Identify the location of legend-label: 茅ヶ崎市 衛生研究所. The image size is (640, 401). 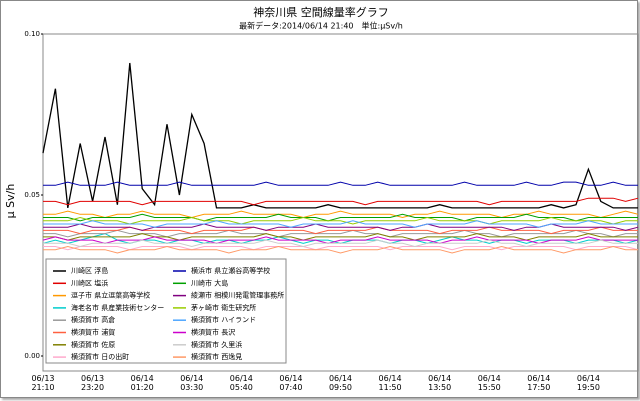
(223, 307).